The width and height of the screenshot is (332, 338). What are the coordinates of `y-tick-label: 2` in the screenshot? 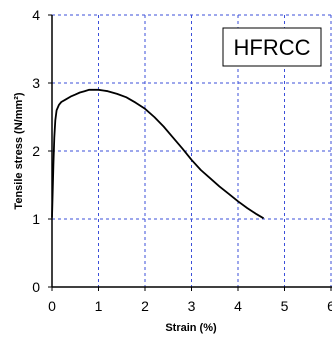 It's located at (36, 151).